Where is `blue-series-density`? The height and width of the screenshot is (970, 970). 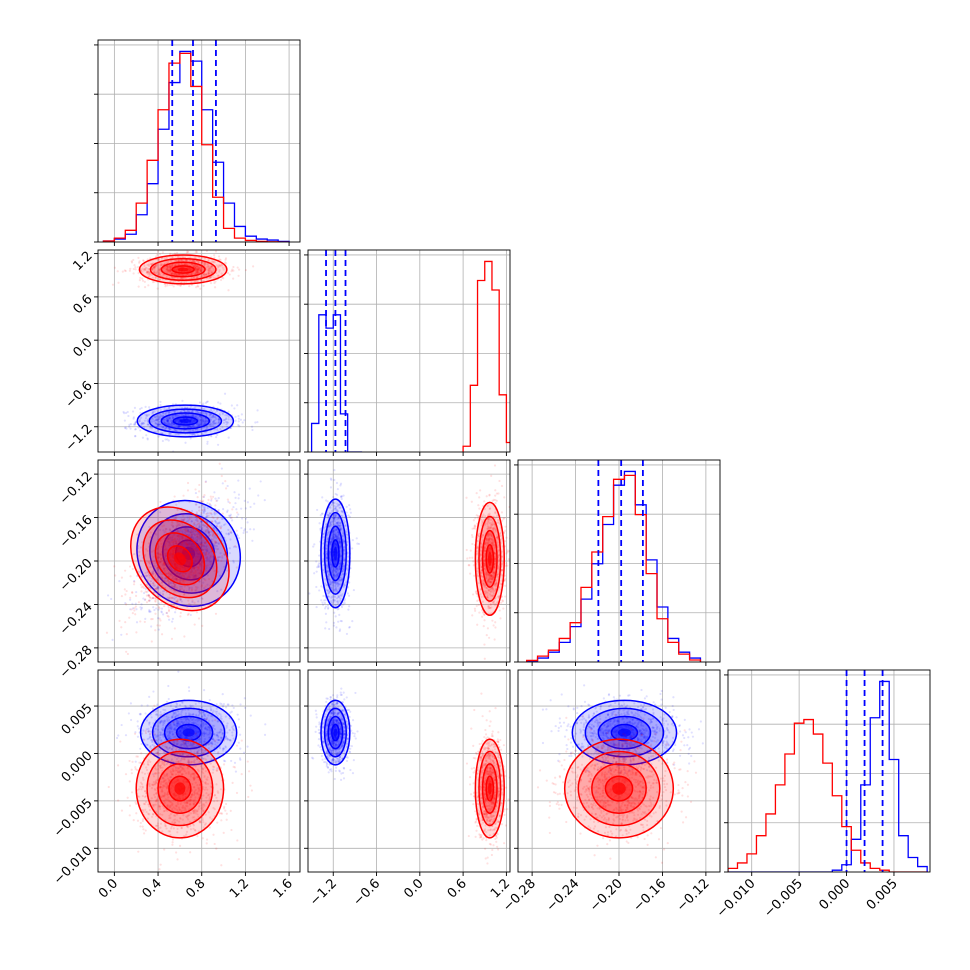 blue-series-density is located at coordinates (185, 420).